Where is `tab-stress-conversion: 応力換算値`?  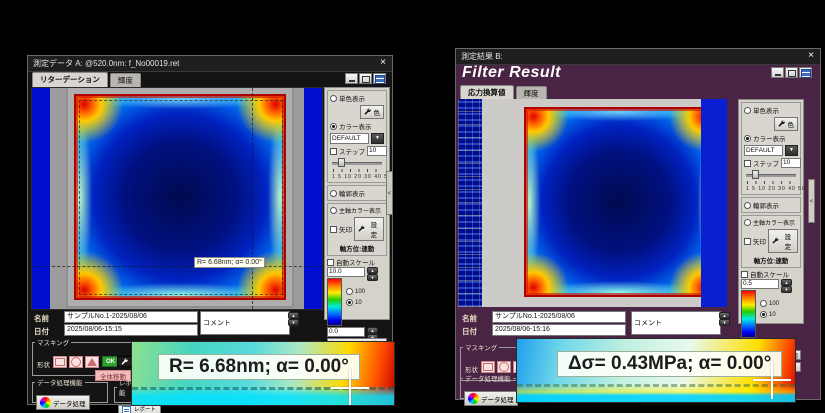
tab-stress-conversion: 応力換算値 is located at coordinates (487, 93).